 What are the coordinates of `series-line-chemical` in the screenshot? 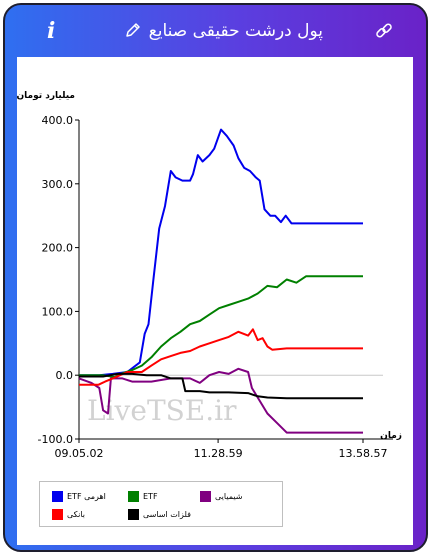 It's located at (220, 400).